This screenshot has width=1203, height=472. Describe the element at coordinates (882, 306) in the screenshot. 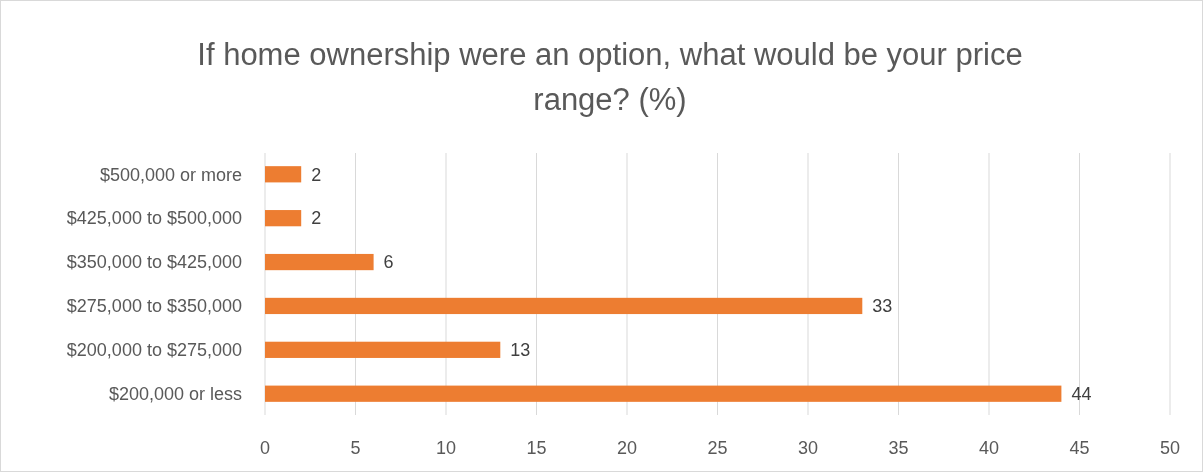

I see `data-label: 33` at that location.